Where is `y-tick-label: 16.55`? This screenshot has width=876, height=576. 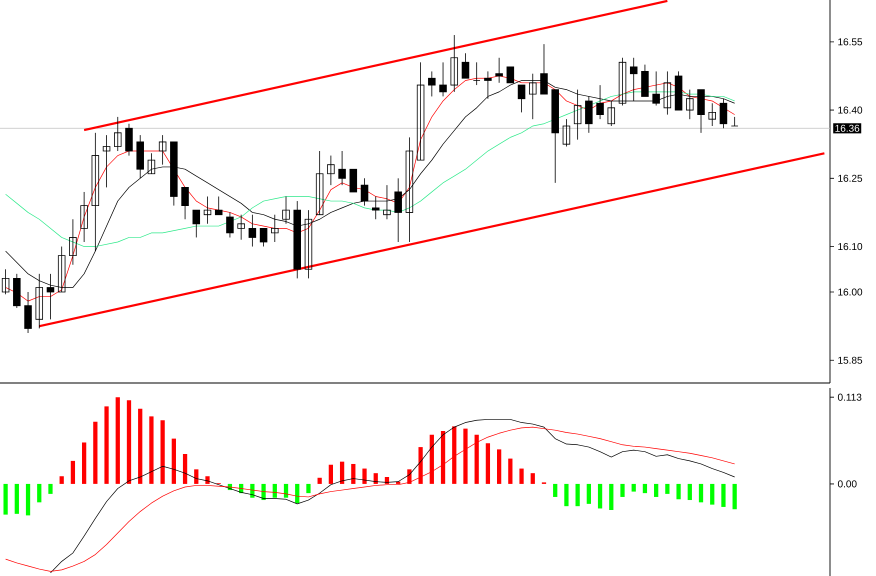
y-tick-label: 16.55 is located at coordinates (850, 42).